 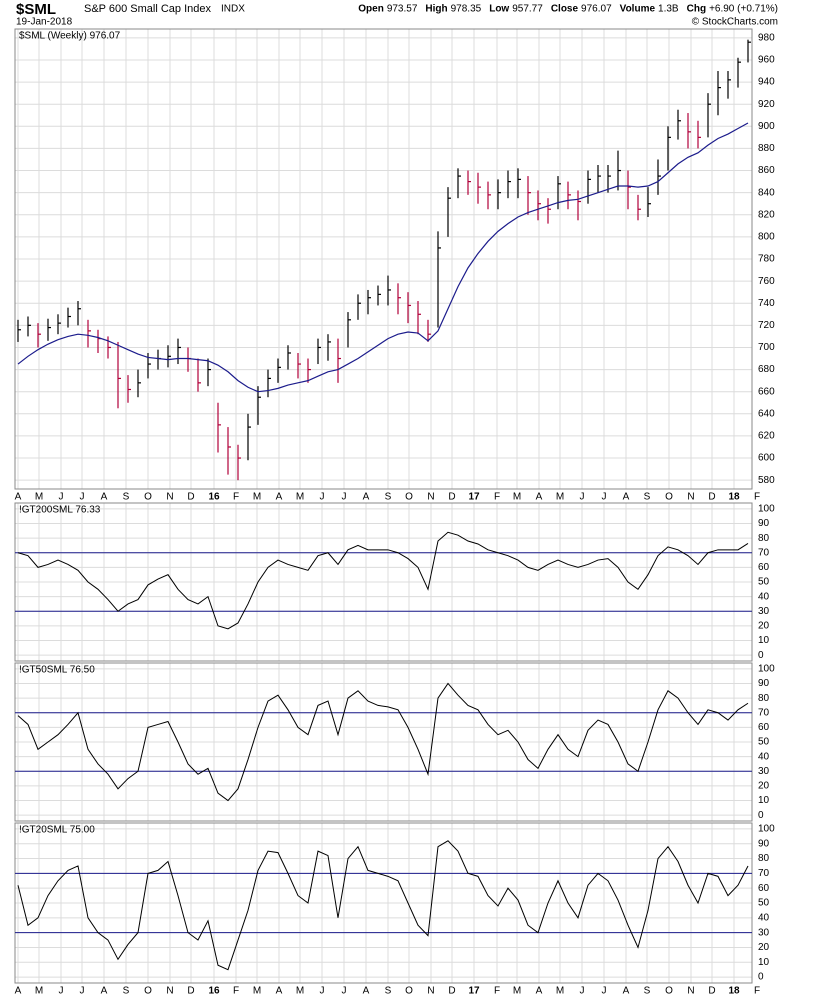 I want to click on y-tick-label: 50, so click(x=764, y=582).